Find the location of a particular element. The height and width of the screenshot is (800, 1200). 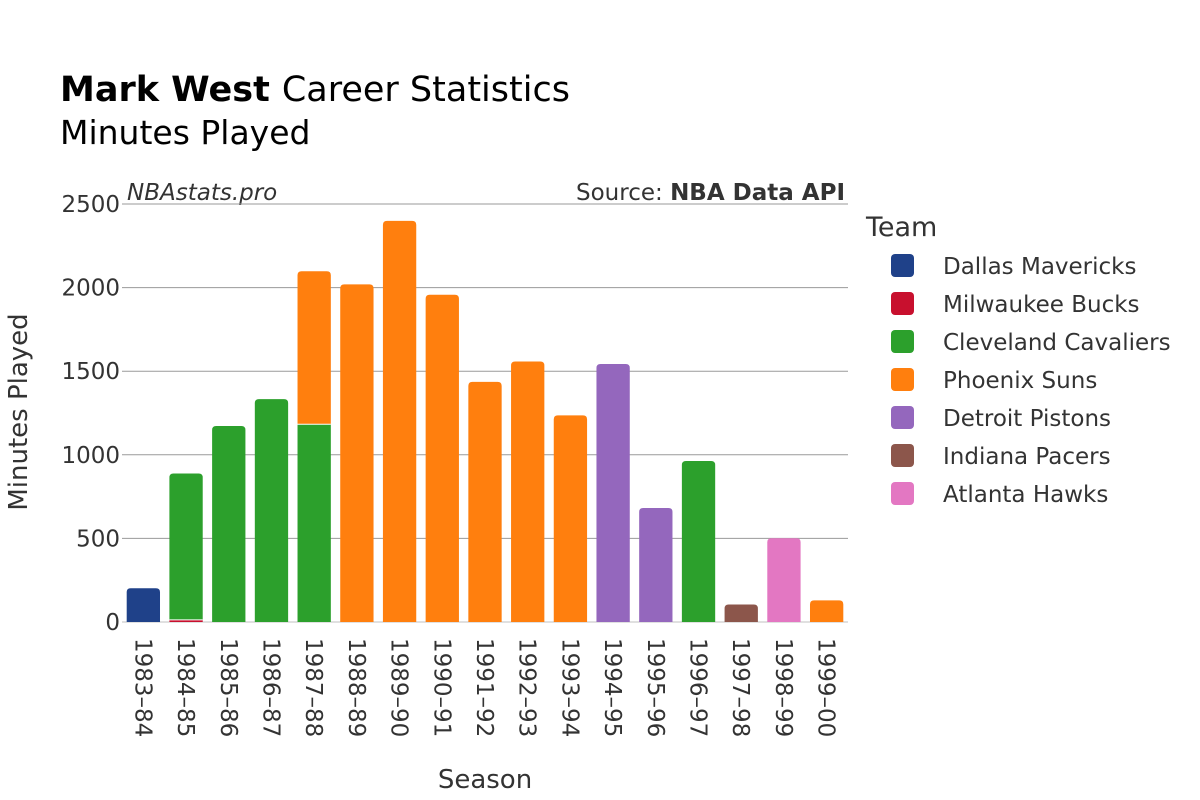

y-tick-label: 1500 is located at coordinates (90, 372).